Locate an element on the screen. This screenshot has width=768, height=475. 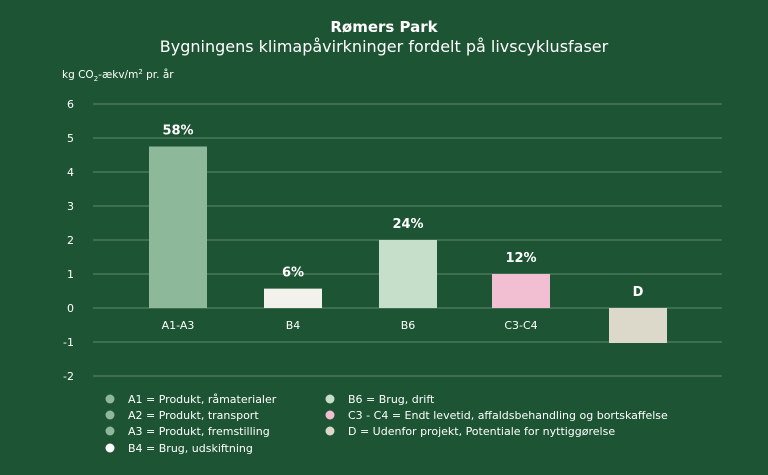
y-axis-label-subscript: 2 is located at coordinates (96, 79).